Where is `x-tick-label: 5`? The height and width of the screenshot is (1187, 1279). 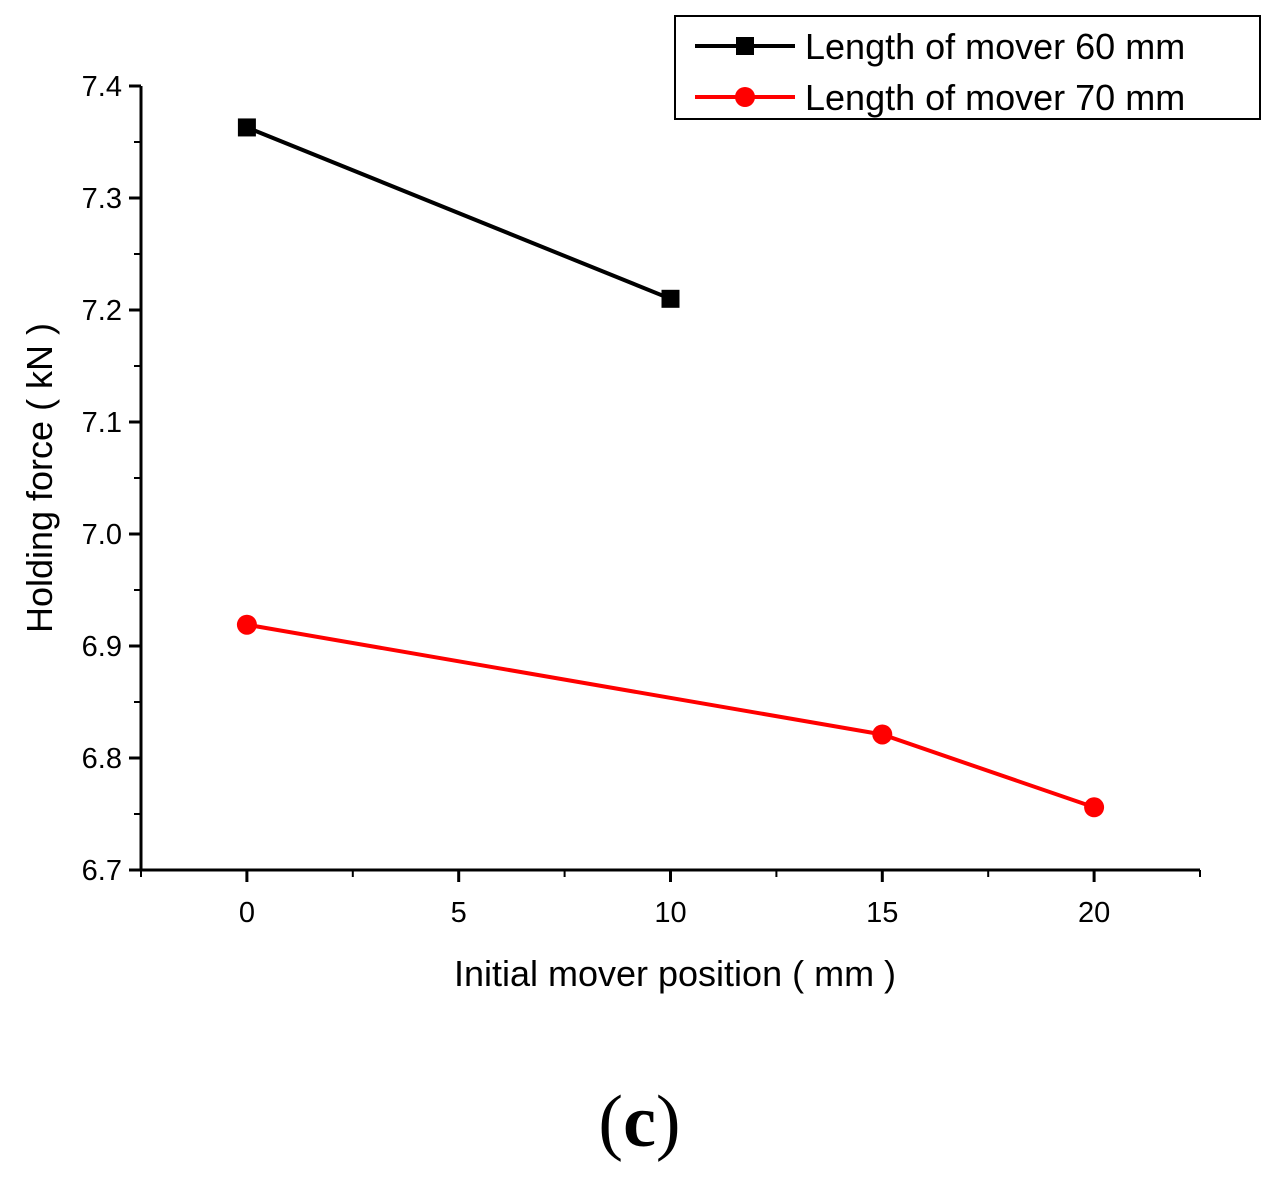
x-tick-label: 5 is located at coordinates (459, 913).